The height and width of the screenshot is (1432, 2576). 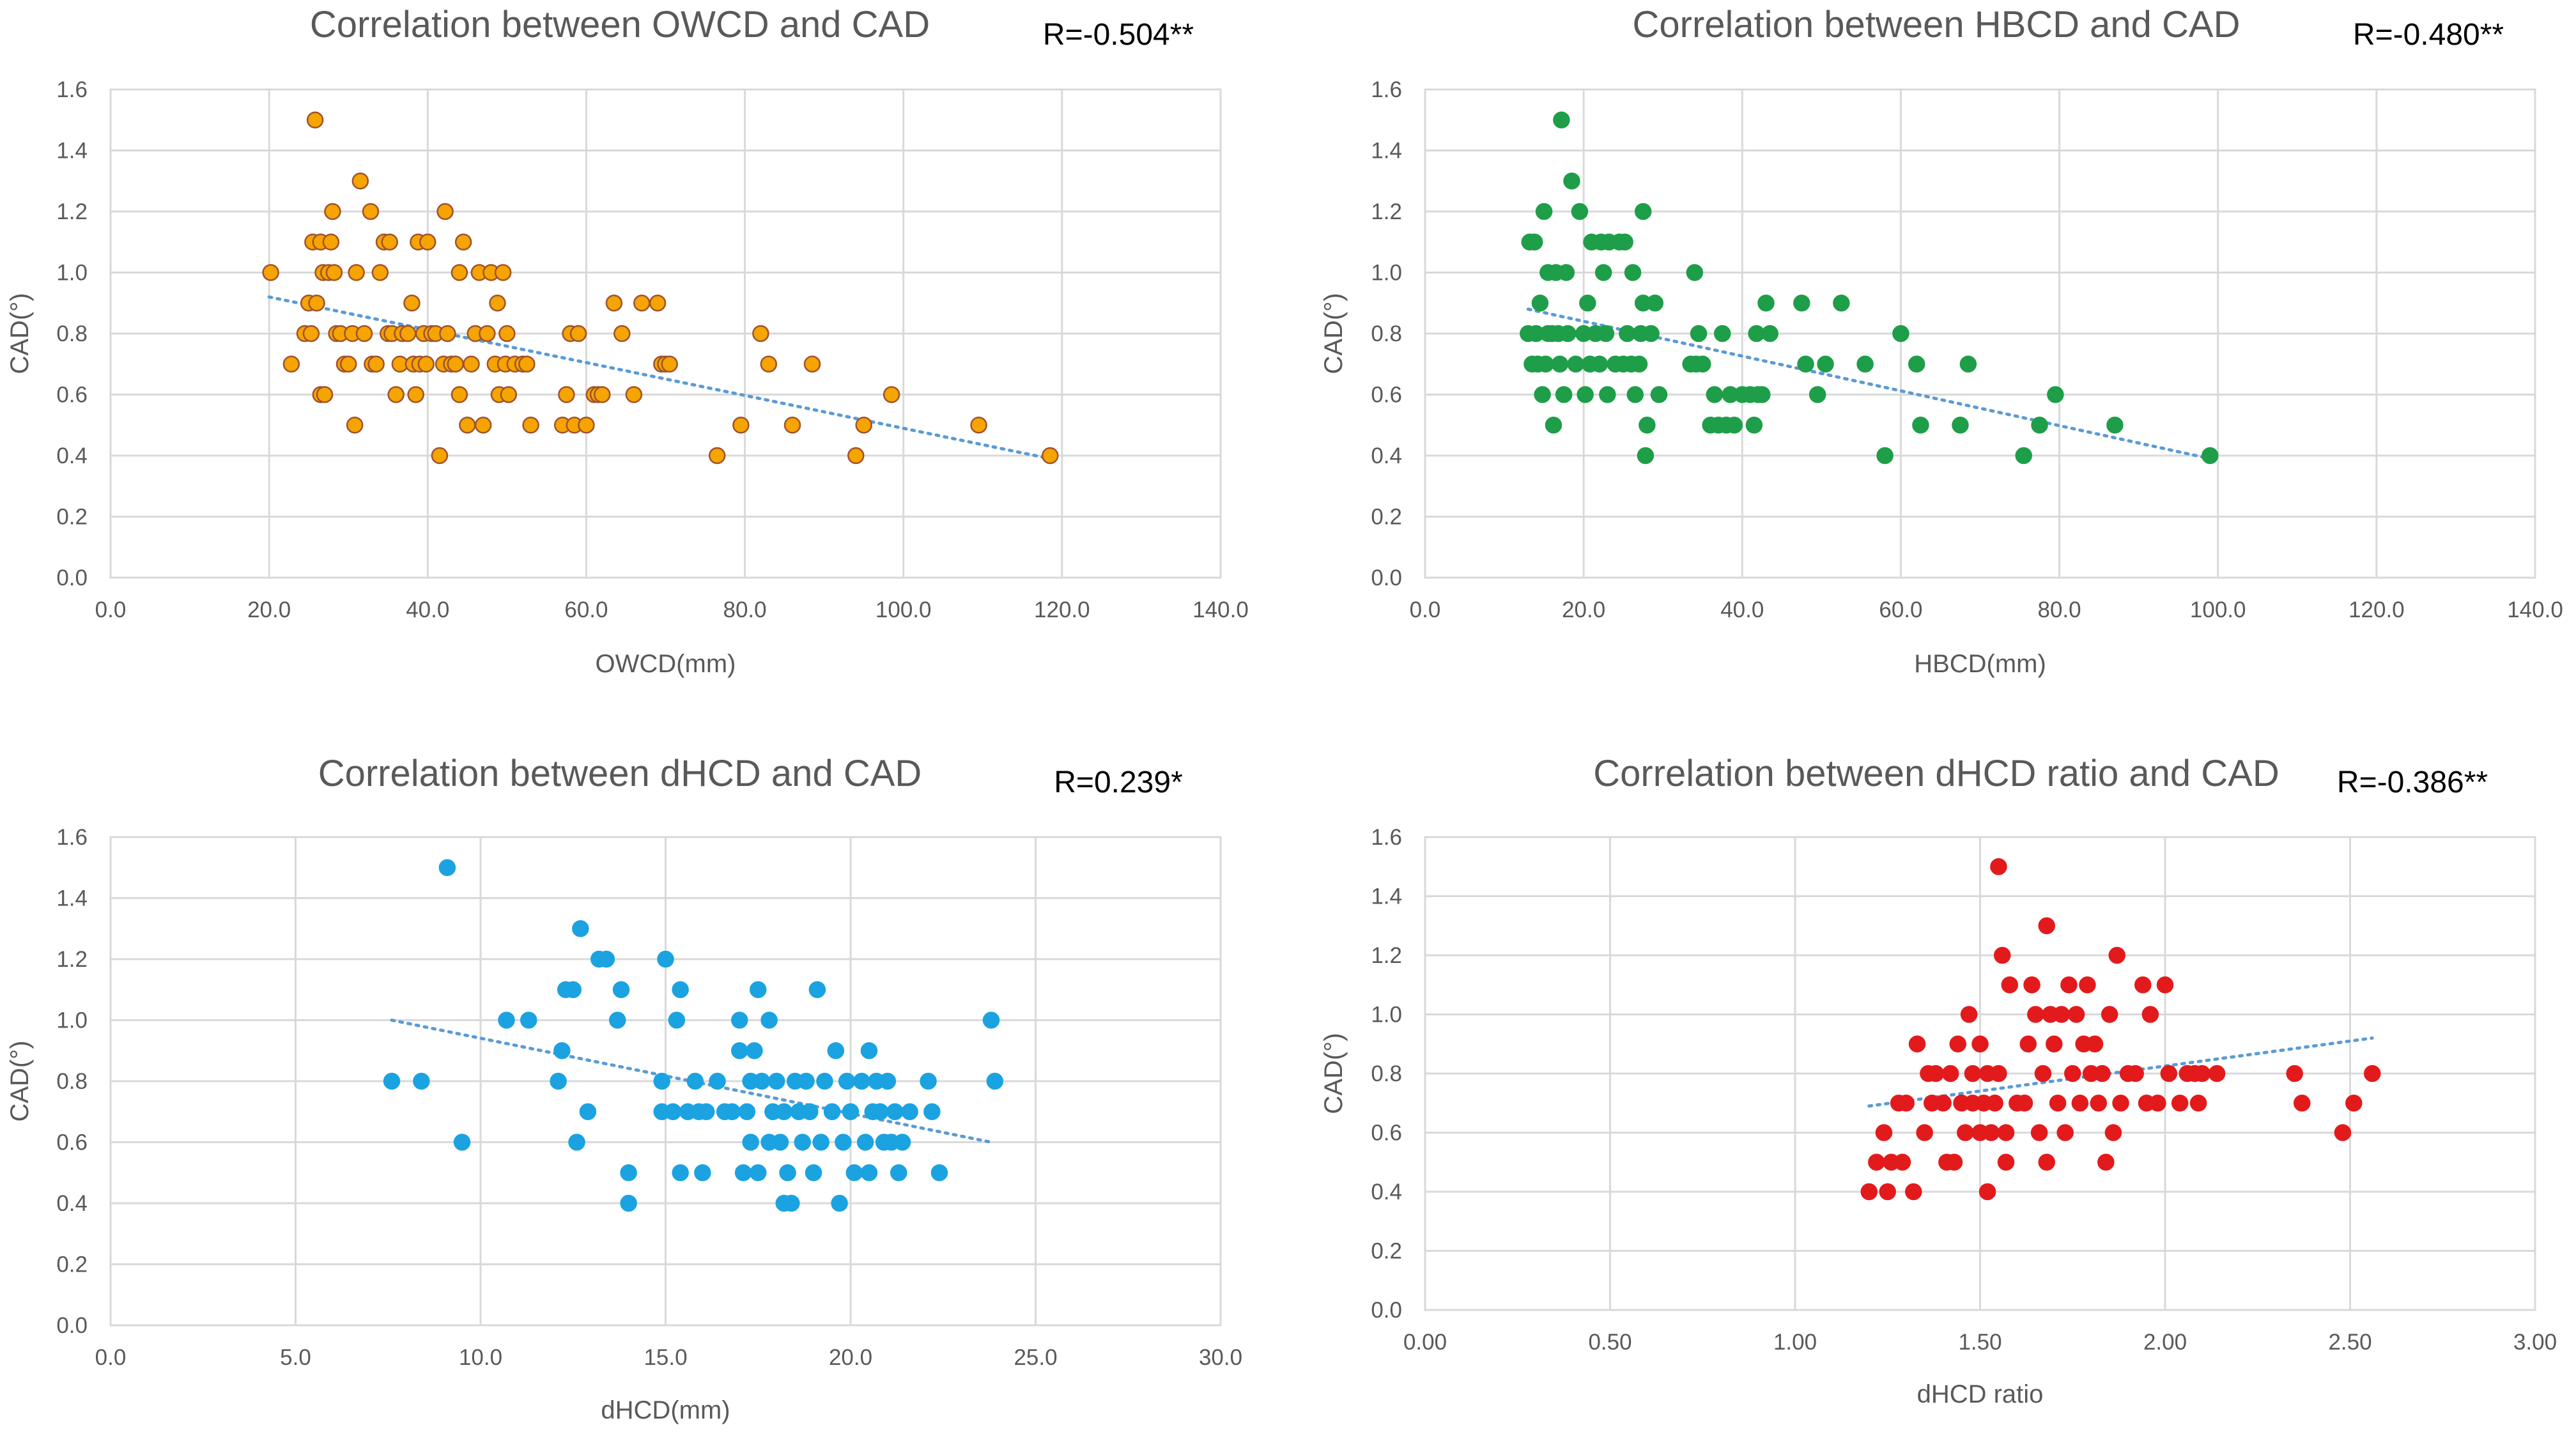 What do you see at coordinates (480, 1357) in the screenshot?
I see `x-tick-label: 10.0` at bounding box center [480, 1357].